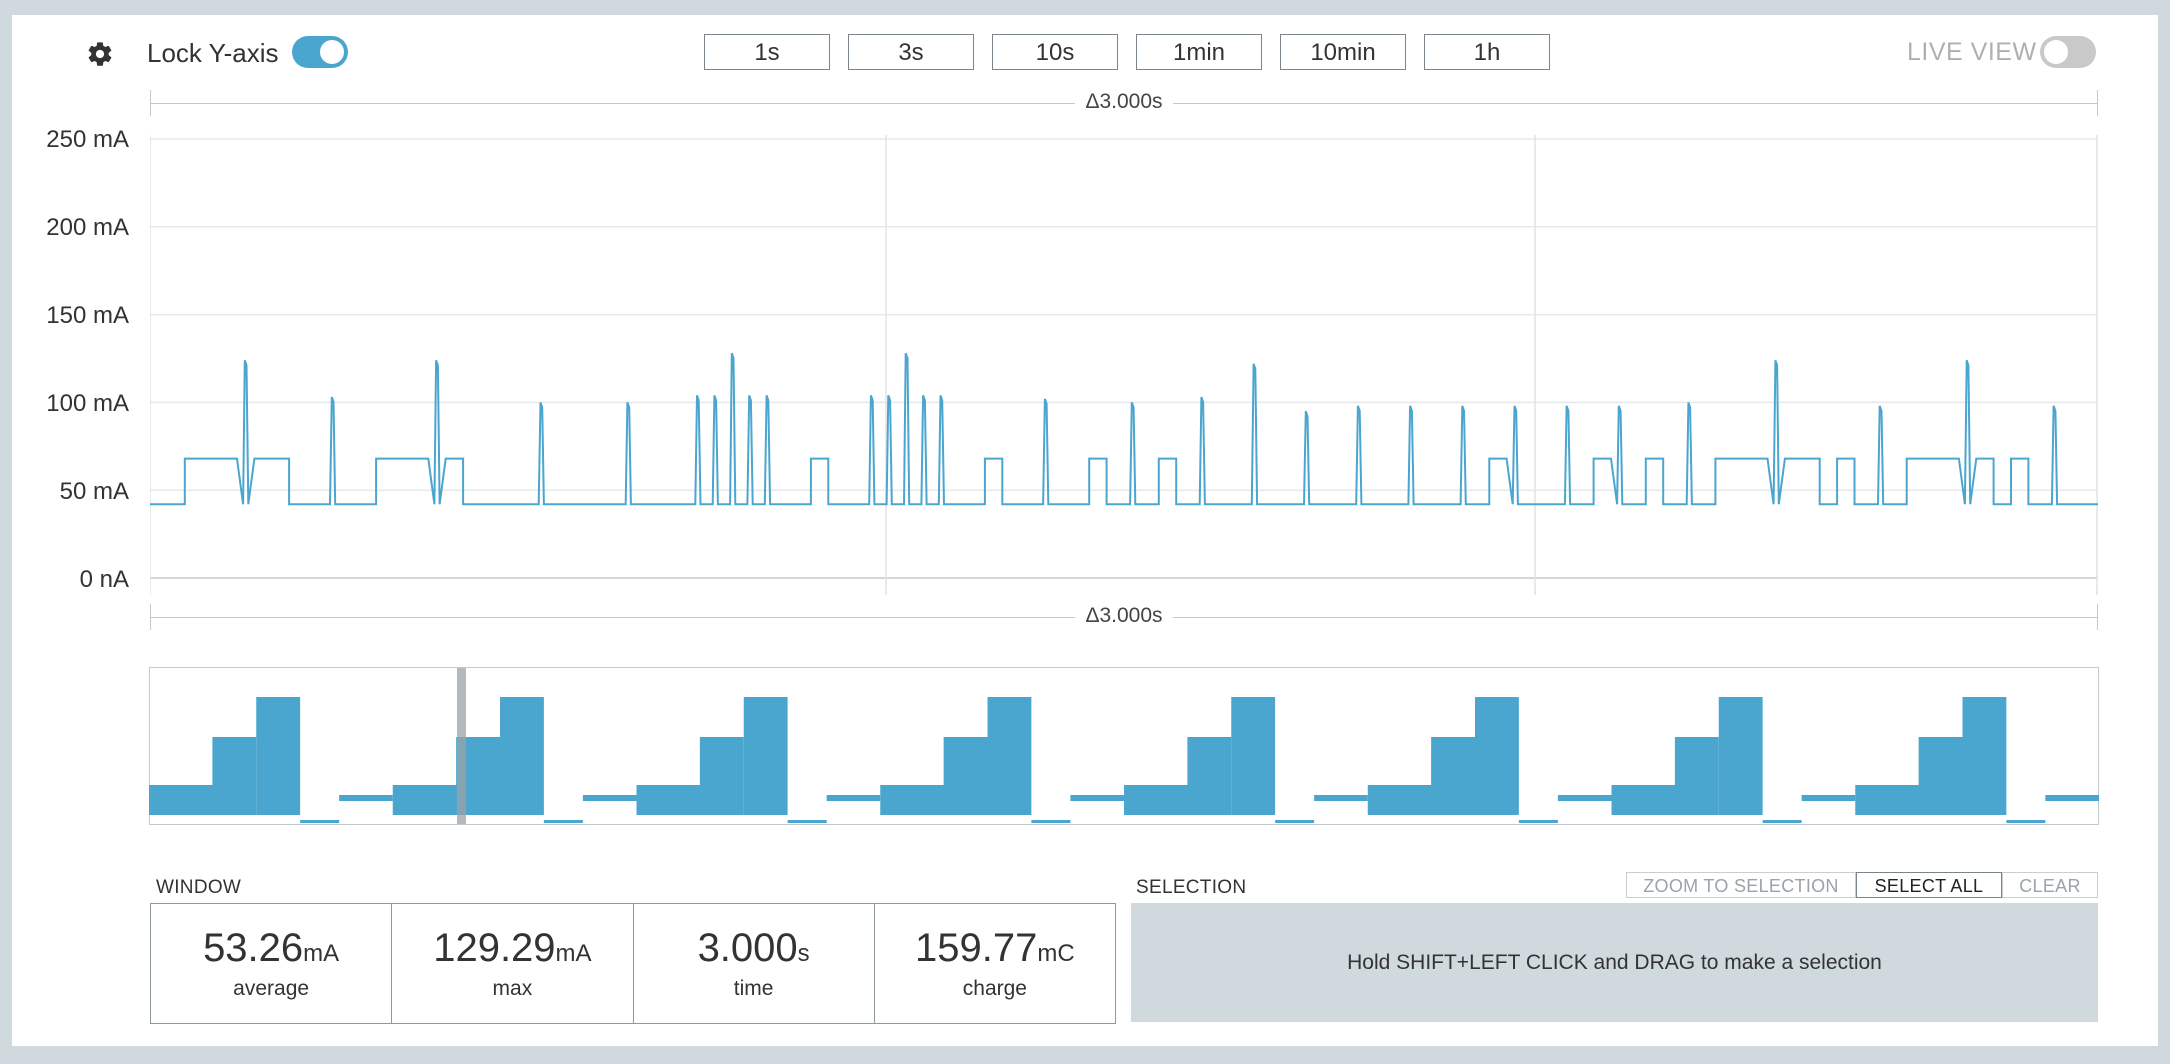 Image resolution: width=2170 pixels, height=1064 pixels. I want to click on live-view-toggle, so click(2068, 52).